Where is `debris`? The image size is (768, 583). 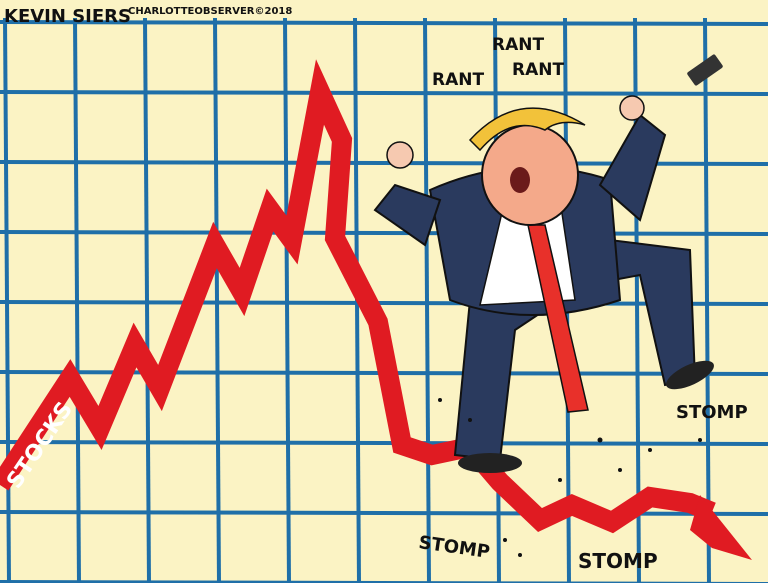
debris is located at coordinates (570, 477).